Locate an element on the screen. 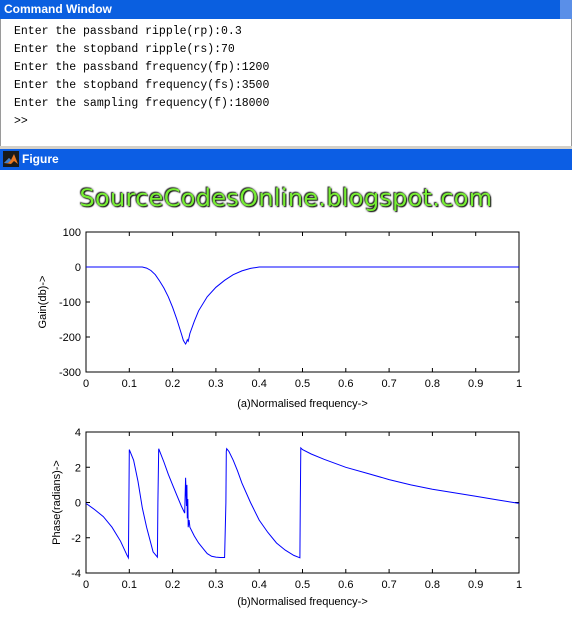 The width and height of the screenshot is (572, 622). y-tick-label: -4 is located at coordinates (76, 574).